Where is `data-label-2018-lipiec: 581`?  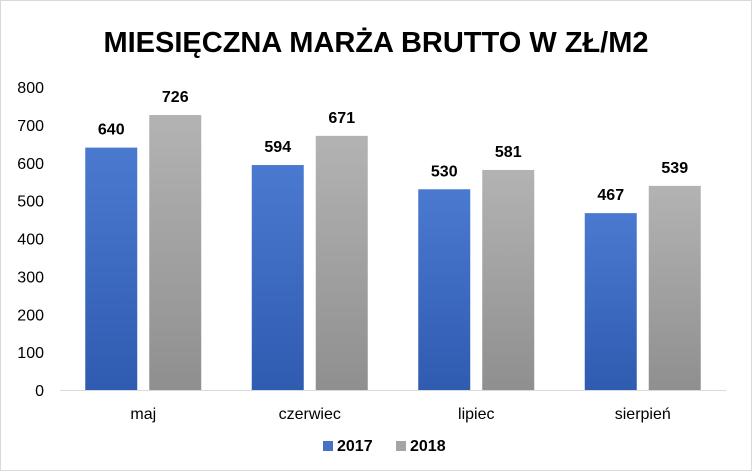
data-label-2018-lipiec: 581 is located at coordinates (508, 152).